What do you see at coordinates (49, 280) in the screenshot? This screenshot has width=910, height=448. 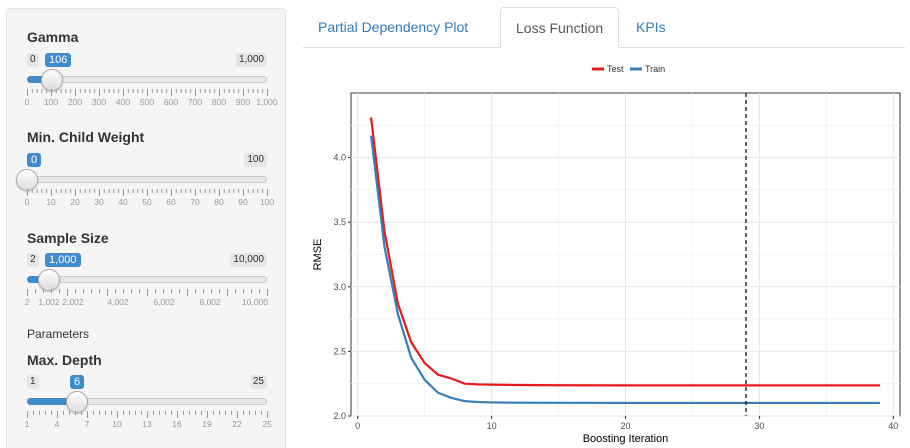 I see `sample-size-handle` at bounding box center [49, 280].